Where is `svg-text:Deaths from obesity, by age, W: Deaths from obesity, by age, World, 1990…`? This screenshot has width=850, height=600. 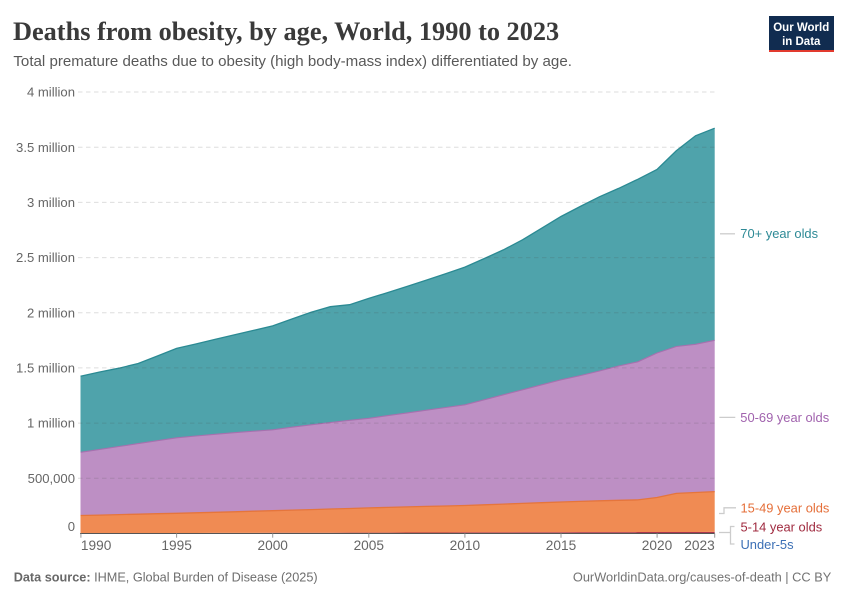 svg-text:Deaths from obesity, by age, W: Deaths from obesity, by age, World, 1990… is located at coordinates (286, 31).